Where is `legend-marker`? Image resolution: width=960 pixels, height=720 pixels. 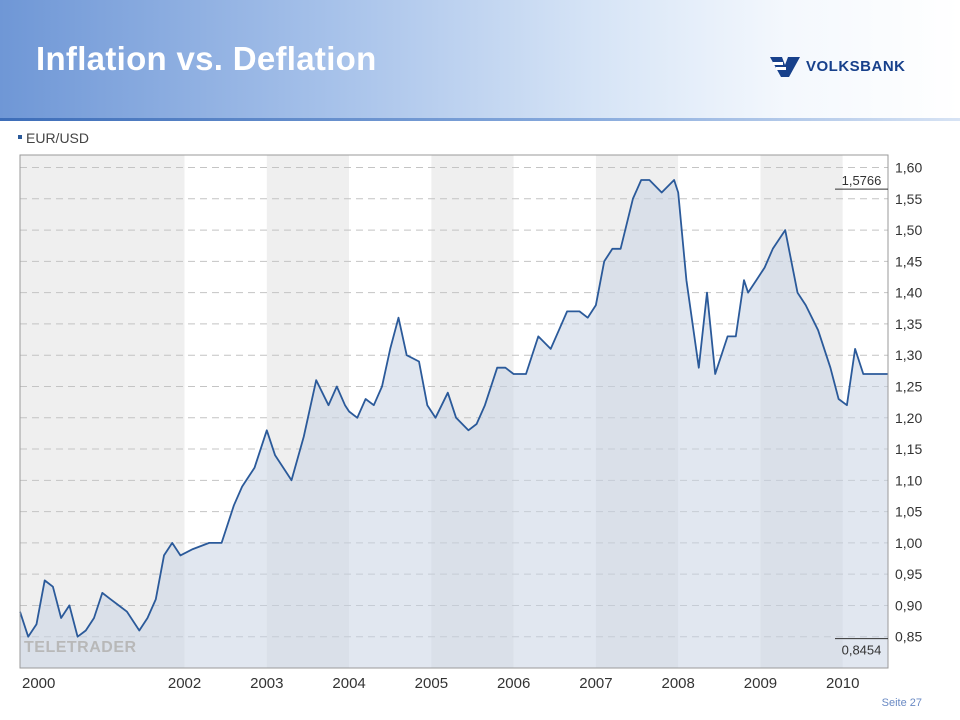 legend-marker is located at coordinates (20, 137).